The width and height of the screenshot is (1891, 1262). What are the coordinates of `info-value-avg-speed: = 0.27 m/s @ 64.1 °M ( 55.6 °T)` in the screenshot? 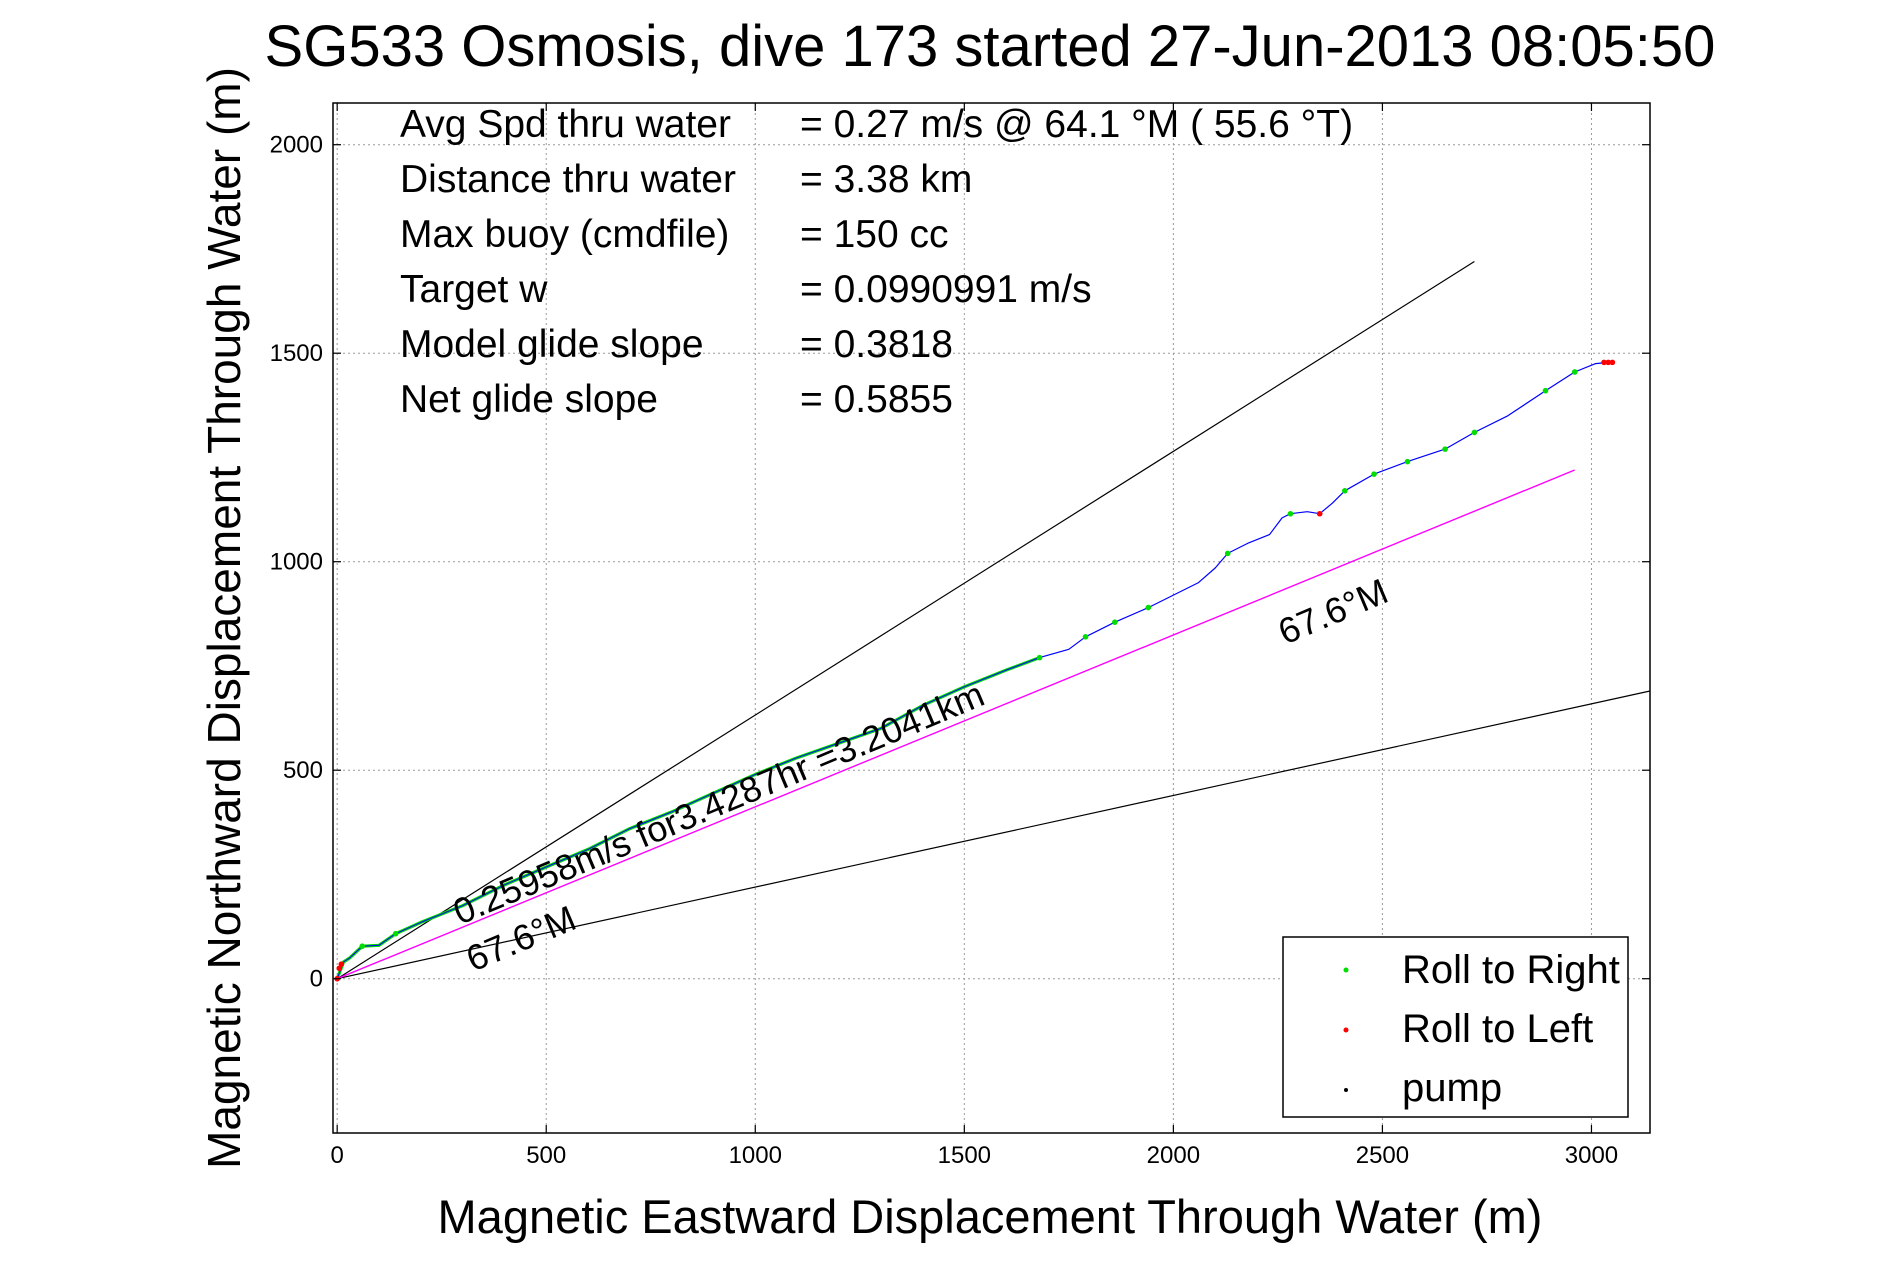 It's located at (1076, 124).